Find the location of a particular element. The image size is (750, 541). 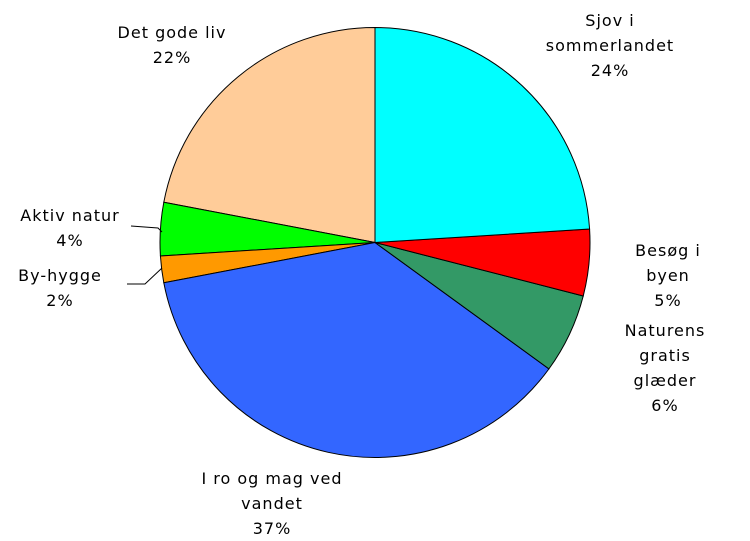

category-name: Besøg i byen is located at coordinates (668, 263).